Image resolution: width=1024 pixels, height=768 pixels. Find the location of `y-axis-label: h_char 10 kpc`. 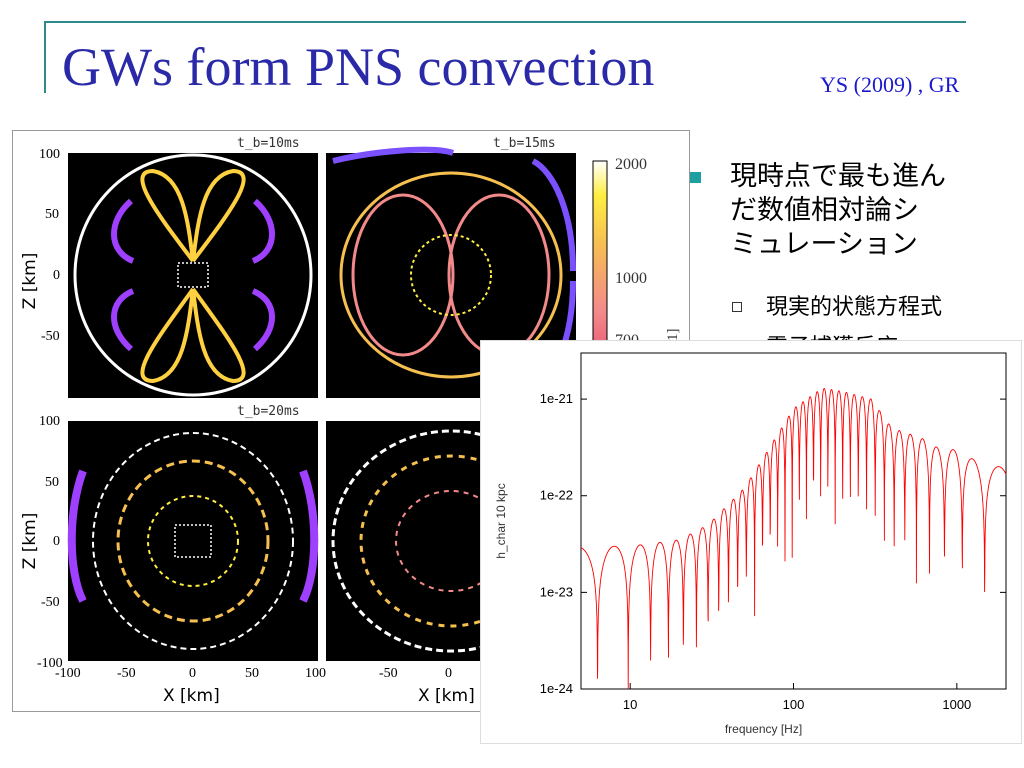

y-axis-label: h_char 10 kpc is located at coordinates (501, 520).